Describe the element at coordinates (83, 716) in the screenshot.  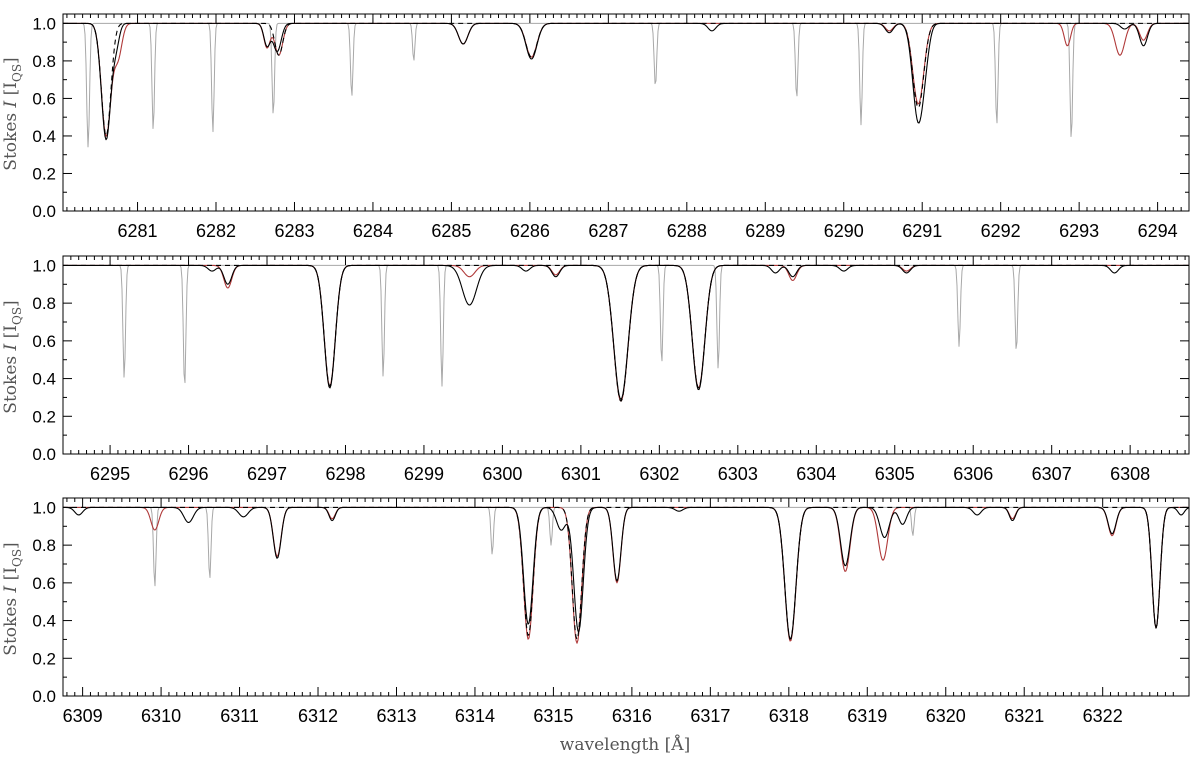
I see `x-tick-label: 6309` at that location.